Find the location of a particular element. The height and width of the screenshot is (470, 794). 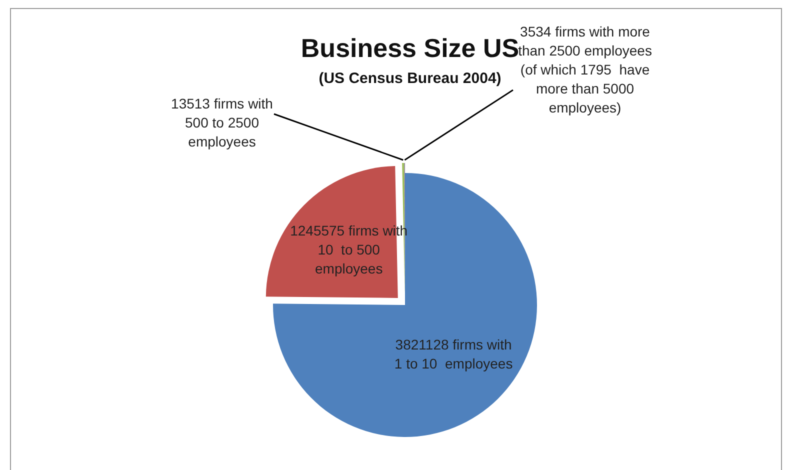

slice-label: 3821128 firms with 1 to 10 employees is located at coordinates (453, 354).